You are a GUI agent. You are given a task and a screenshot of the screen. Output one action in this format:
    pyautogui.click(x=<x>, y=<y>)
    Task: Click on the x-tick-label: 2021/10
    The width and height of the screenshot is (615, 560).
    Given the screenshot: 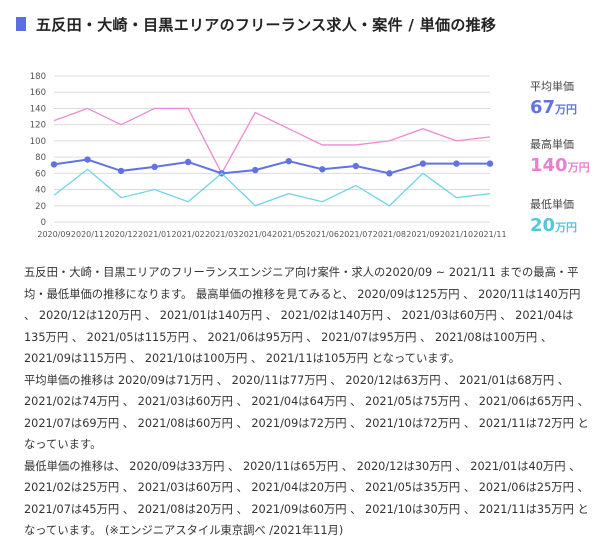 What is the action you would take?
    pyautogui.click(x=456, y=234)
    